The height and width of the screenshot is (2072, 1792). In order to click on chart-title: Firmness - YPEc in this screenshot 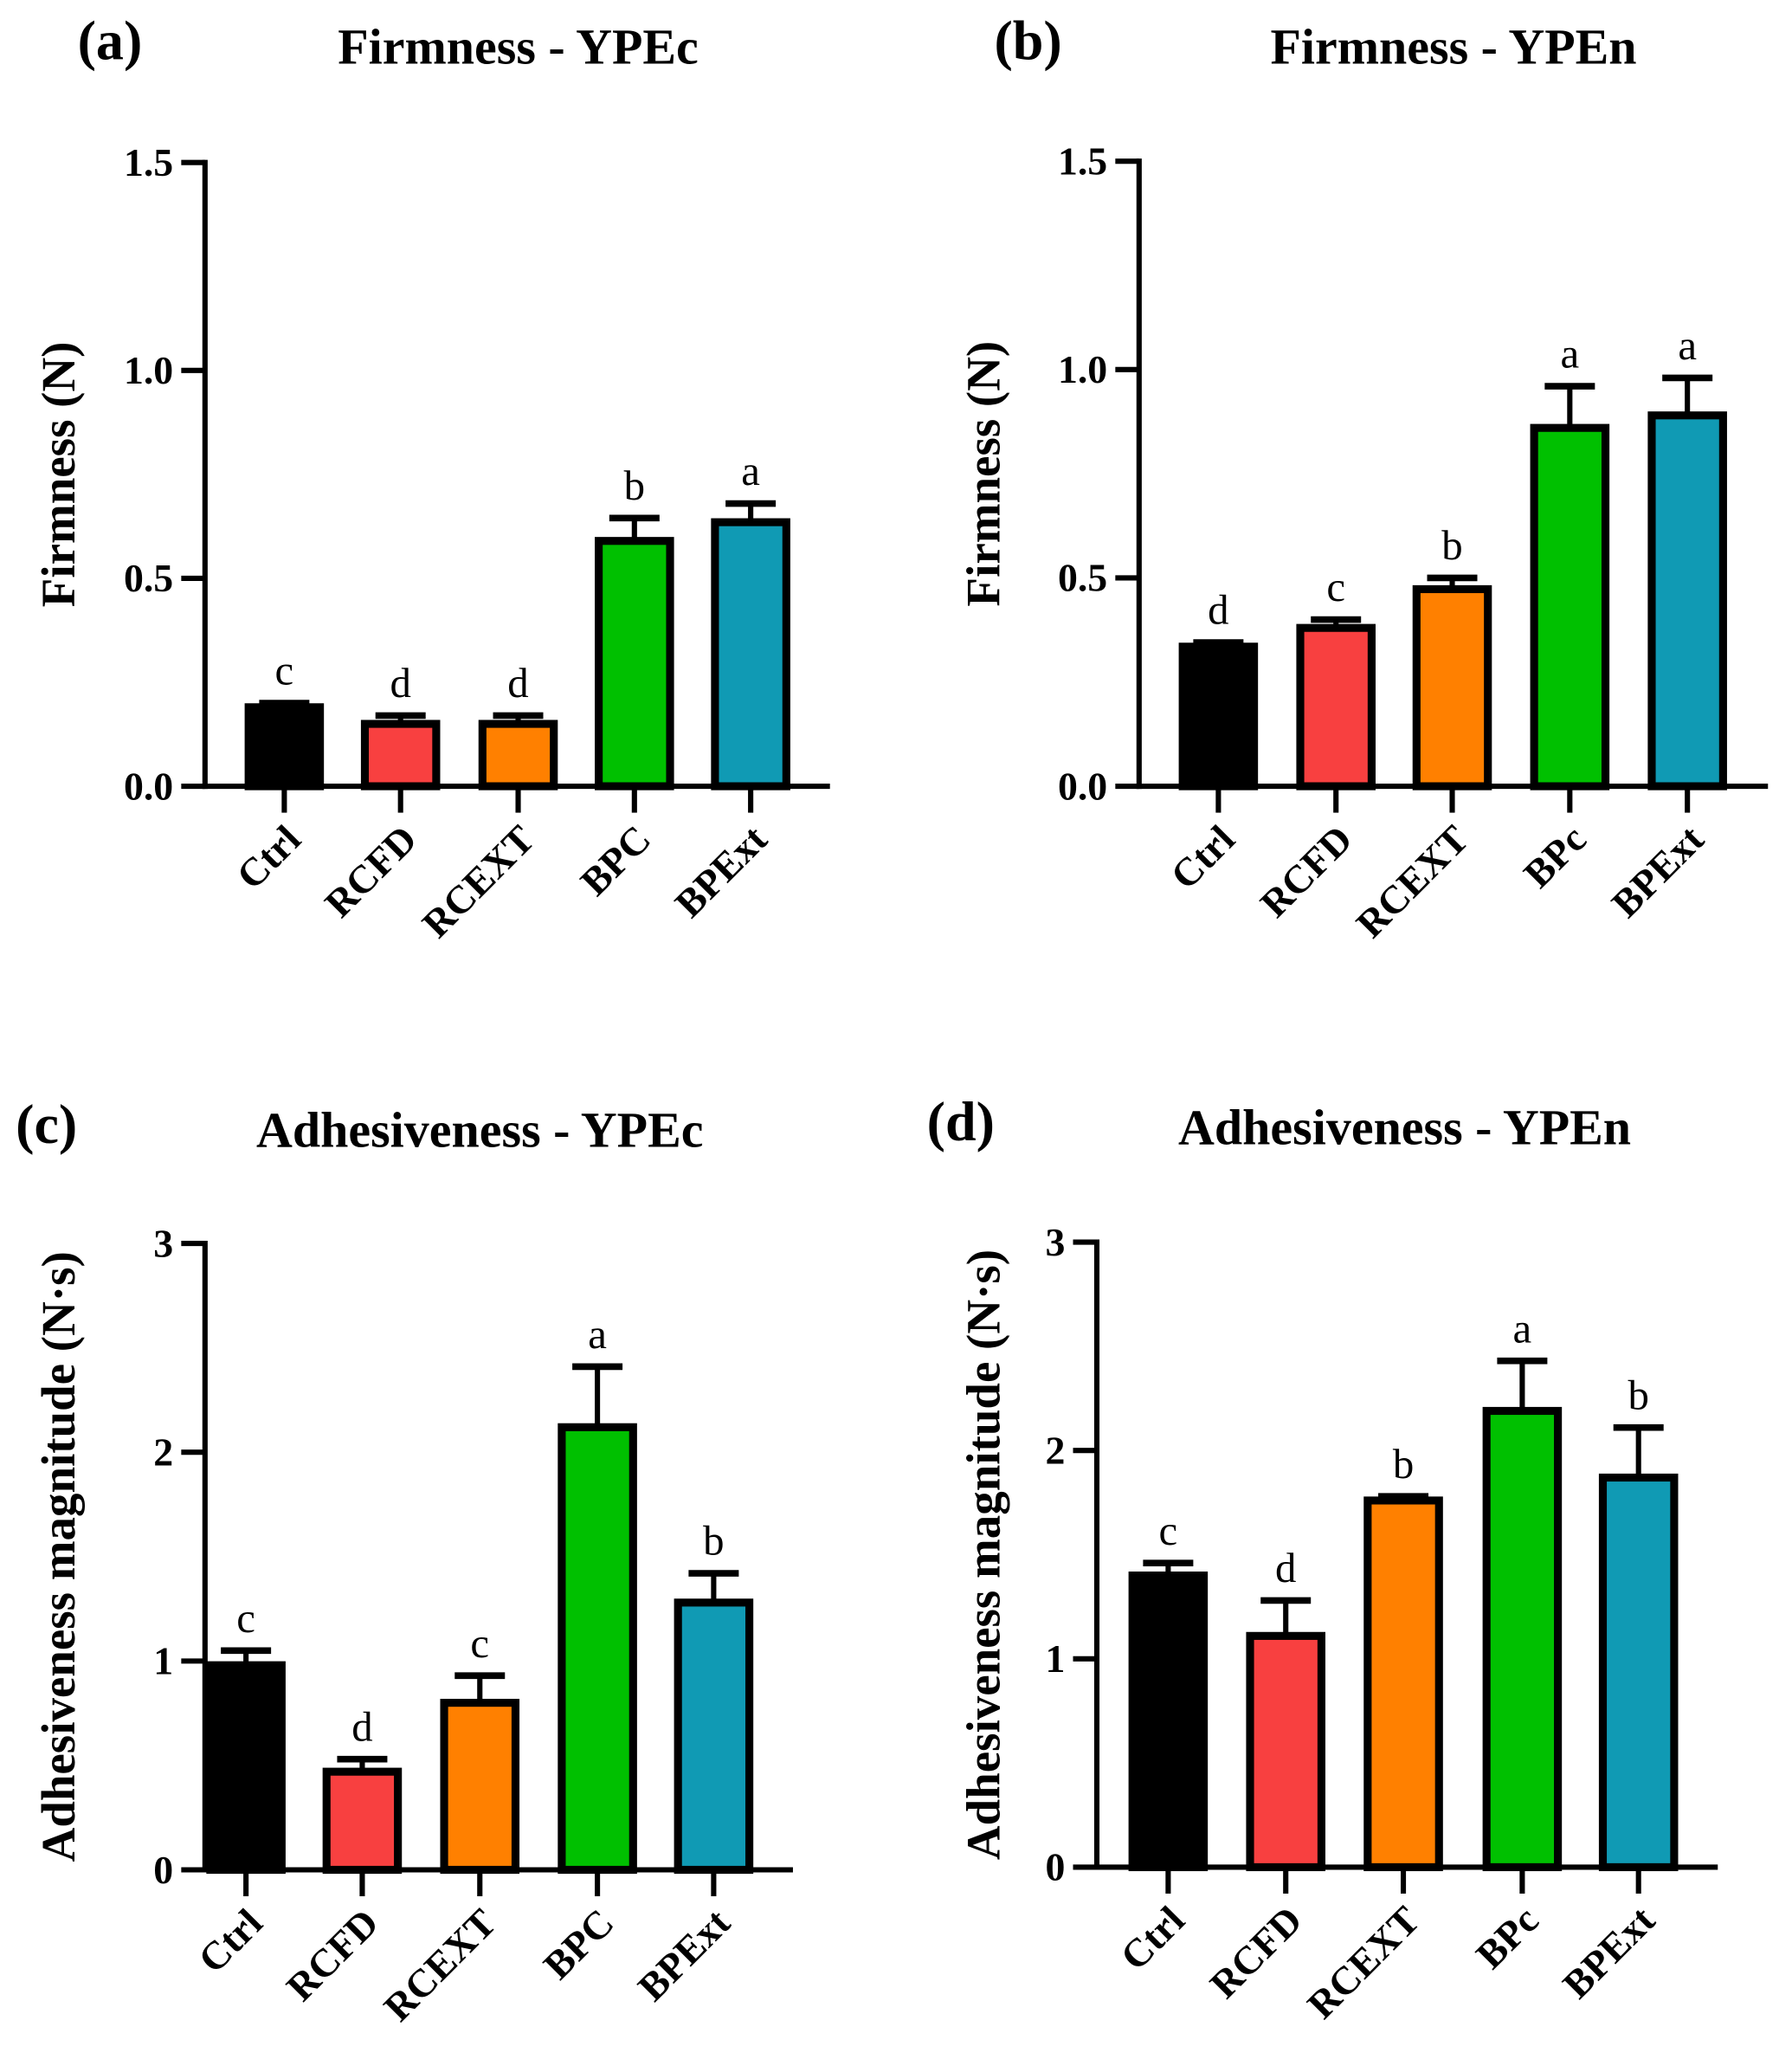, I will do `click(519, 46)`.